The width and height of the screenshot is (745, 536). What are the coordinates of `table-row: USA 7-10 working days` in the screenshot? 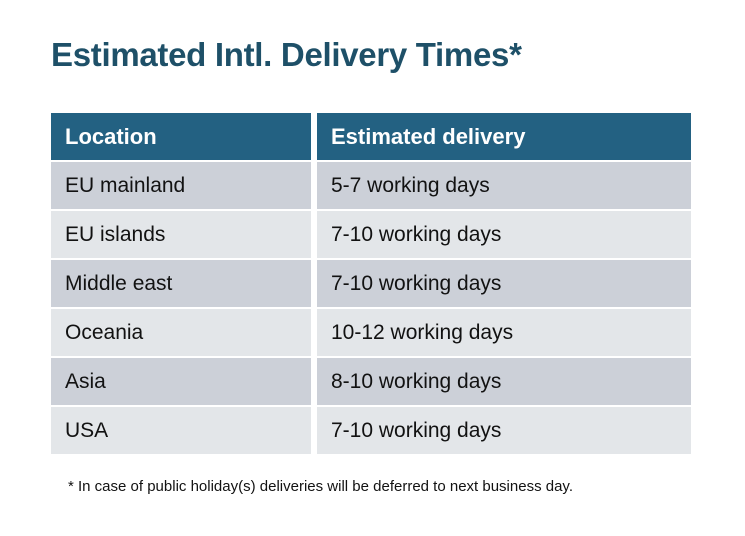 It's located at (371, 429).